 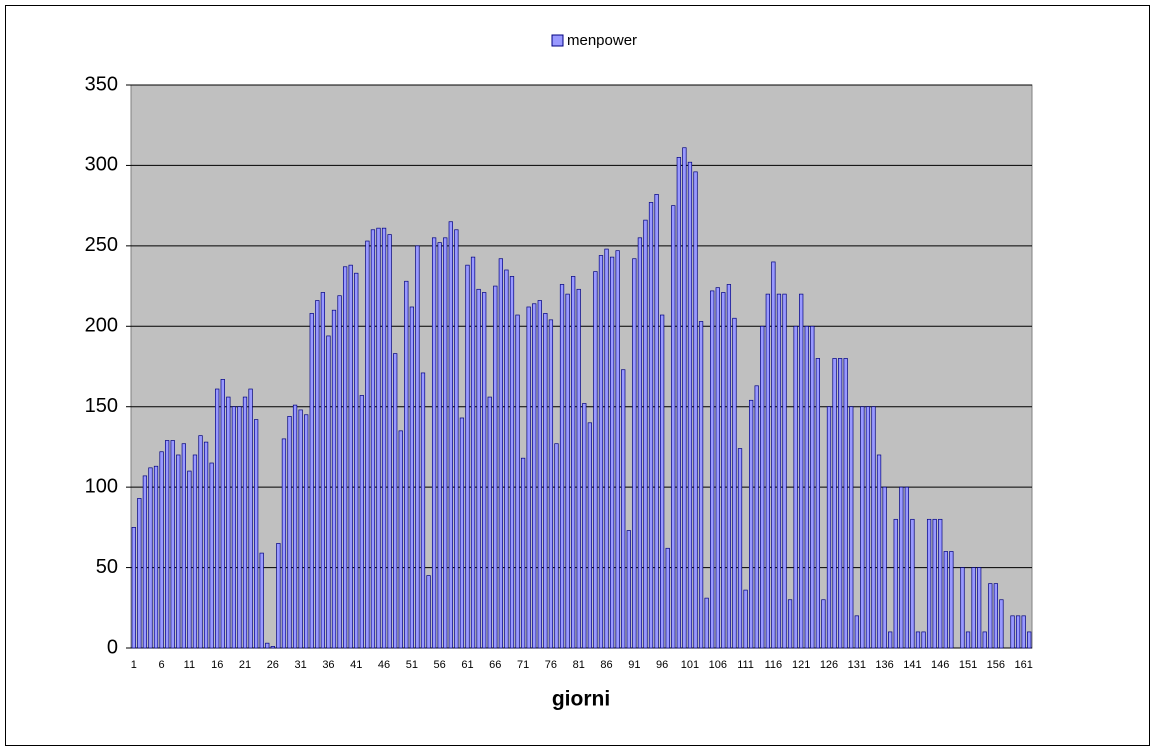 I want to click on x-tick-label: 81, so click(x=579, y=665).